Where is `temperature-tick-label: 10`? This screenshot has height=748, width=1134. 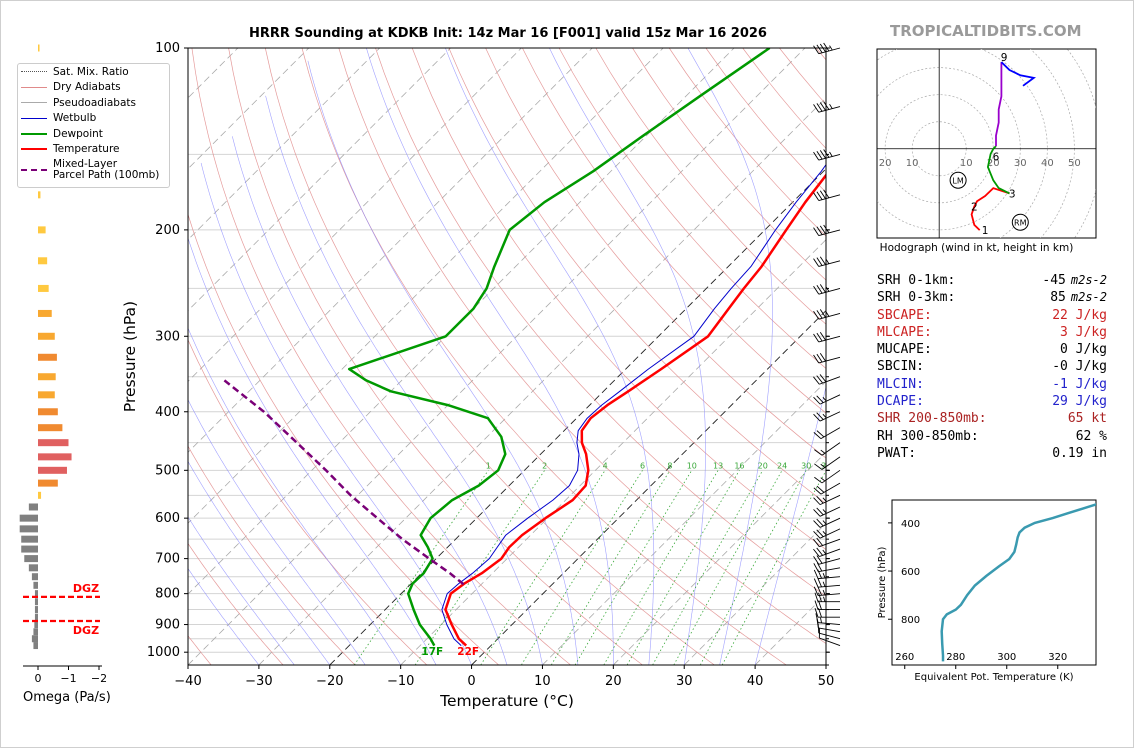
temperature-tick-label: 10 is located at coordinates (542, 681).